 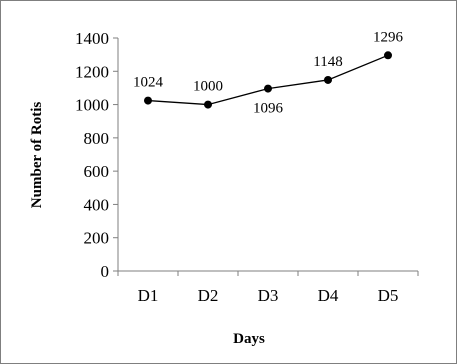 What do you see at coordinates (97, 138) in the screenshot?
I see `y-tick-label: 800` at bounding box center [97, 138].